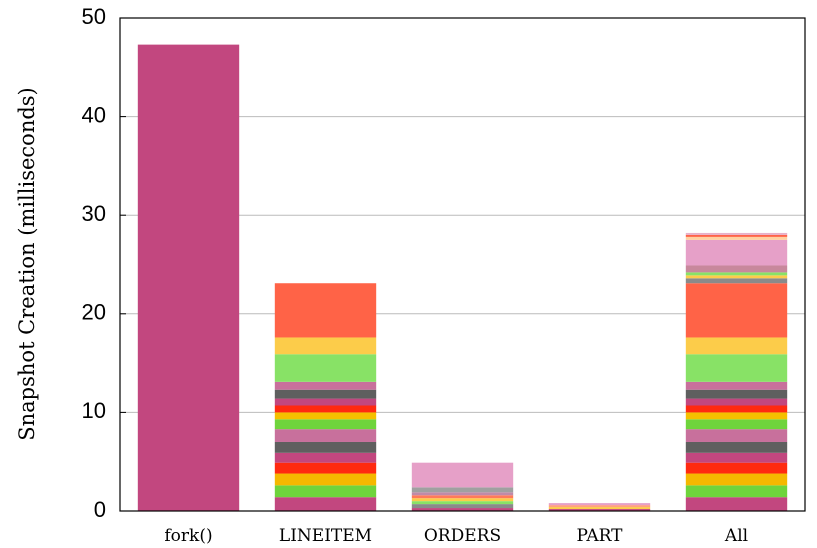  I want to click on y-tick-label: 20, so click(94, 312).